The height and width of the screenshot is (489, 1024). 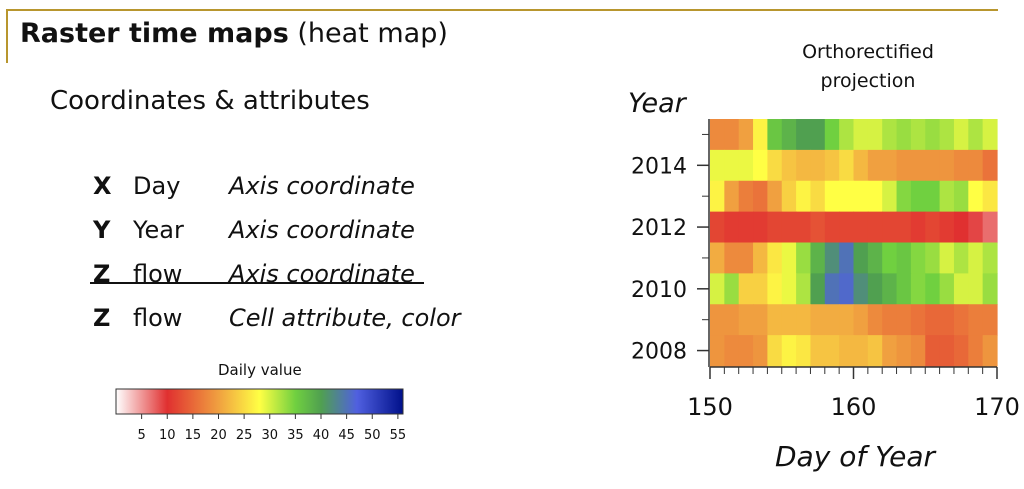 I want to click on colorbar-tick-label: 30, so click(x=269, y=435).